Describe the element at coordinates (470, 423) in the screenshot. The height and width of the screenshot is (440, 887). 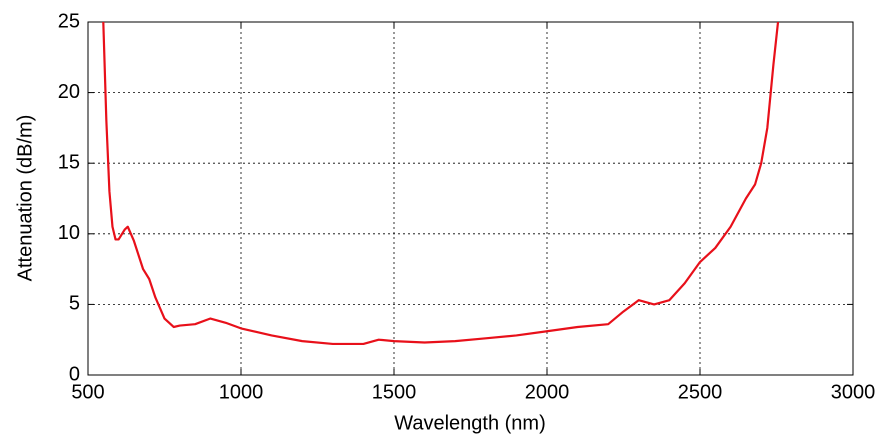
I see `x-axis-label: Wavelength (nm)` at that location.